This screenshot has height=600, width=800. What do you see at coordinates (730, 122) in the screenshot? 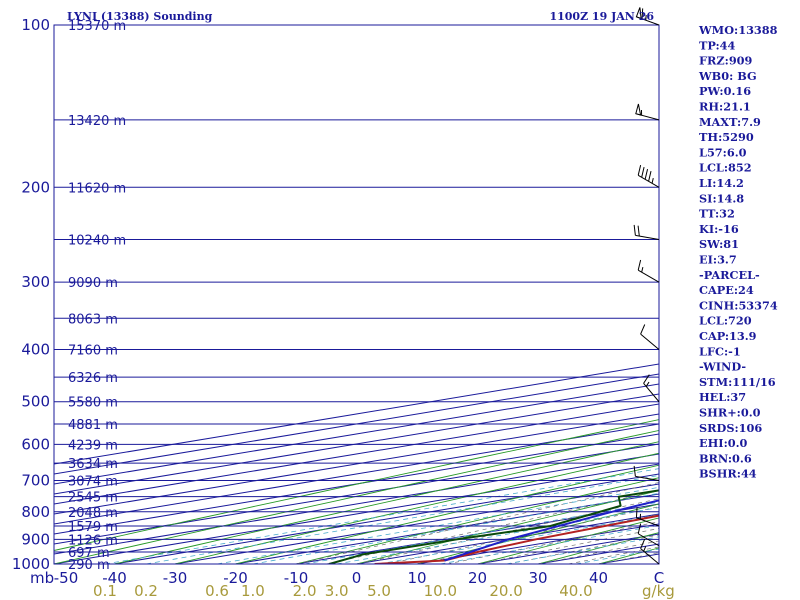
I see `index-line: MAXT:7.9` at bounding box center [730, 122].